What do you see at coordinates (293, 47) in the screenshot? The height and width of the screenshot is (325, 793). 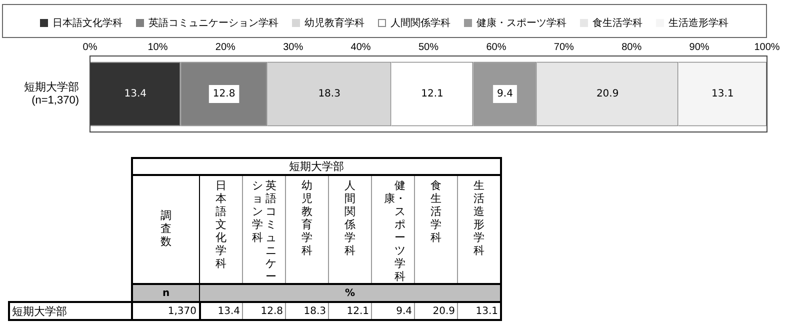 I see `x-tick-label: 30%` at bounding box center [293, 47].